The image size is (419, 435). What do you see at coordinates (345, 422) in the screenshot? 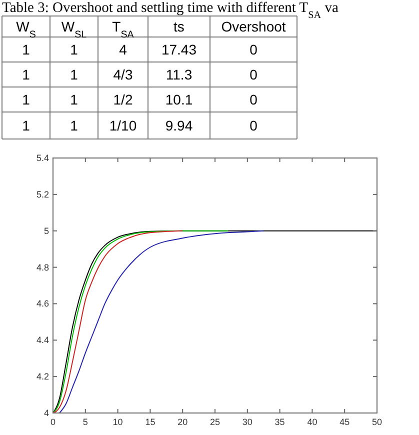
I see `x-tick-label: 45` at bounding box center [345, 422].